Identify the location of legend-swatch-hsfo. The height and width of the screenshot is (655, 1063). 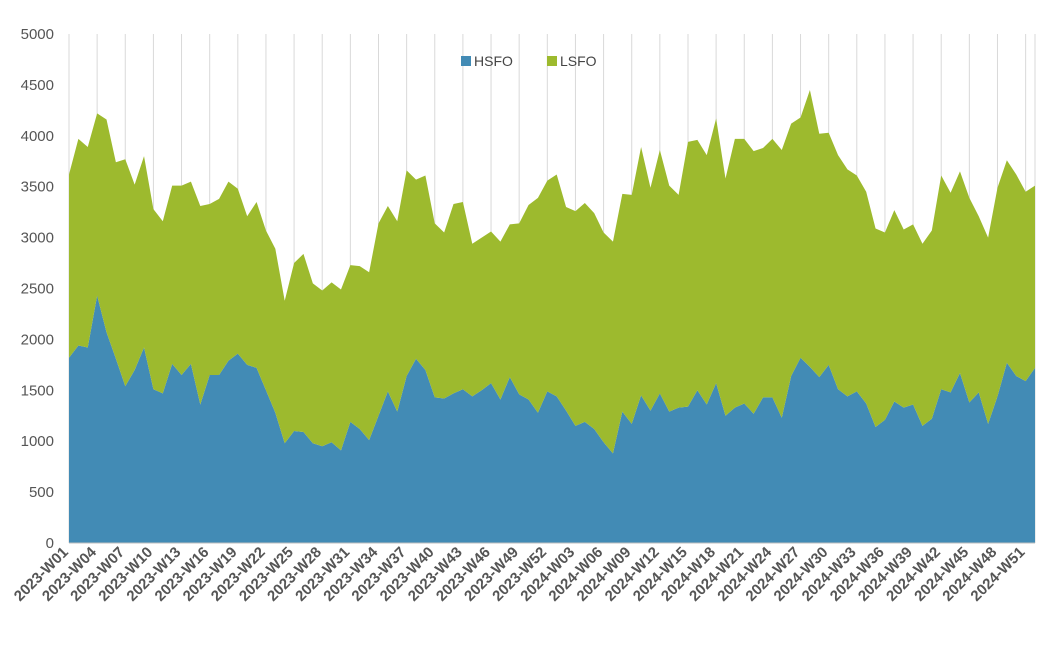
(466, 61).